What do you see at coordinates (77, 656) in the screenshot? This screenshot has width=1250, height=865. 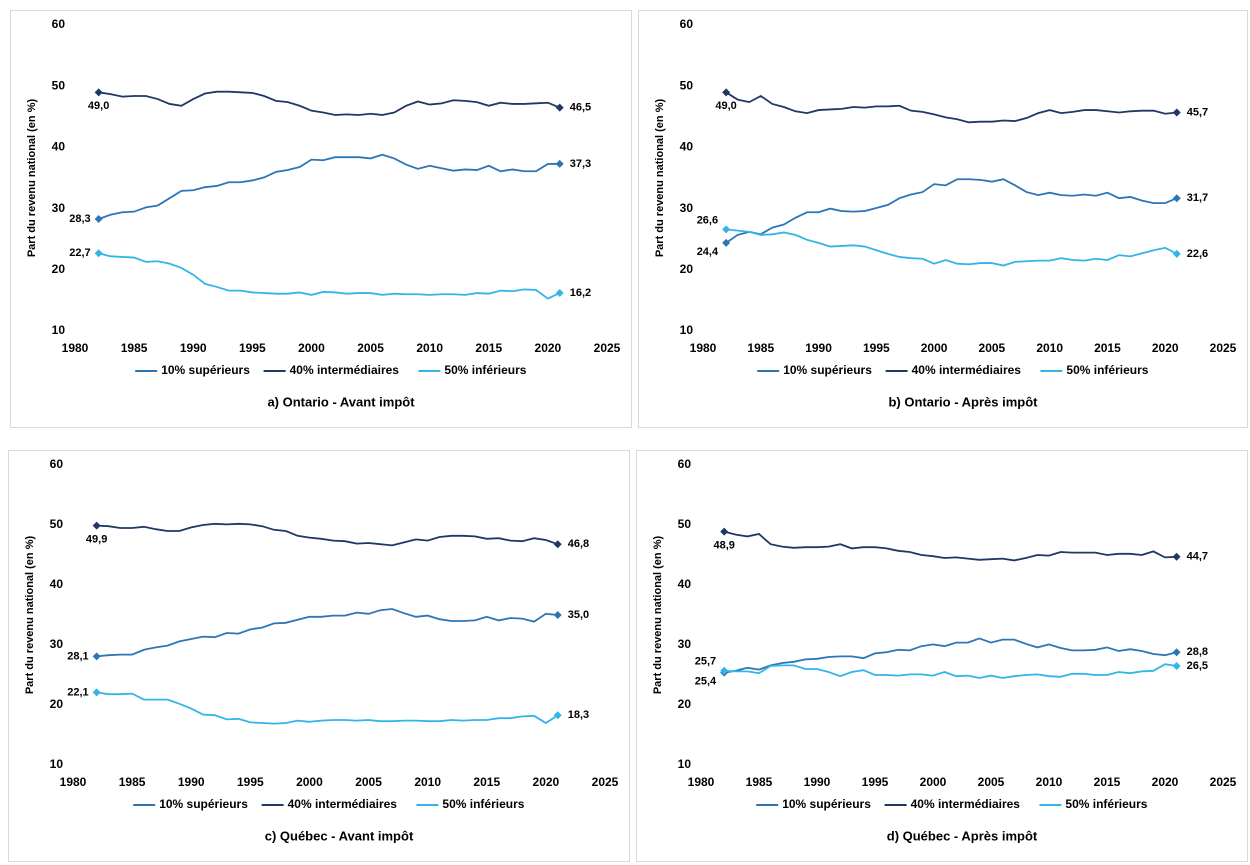 I see `data-label: 28,1` at bounding box center [77, 656].